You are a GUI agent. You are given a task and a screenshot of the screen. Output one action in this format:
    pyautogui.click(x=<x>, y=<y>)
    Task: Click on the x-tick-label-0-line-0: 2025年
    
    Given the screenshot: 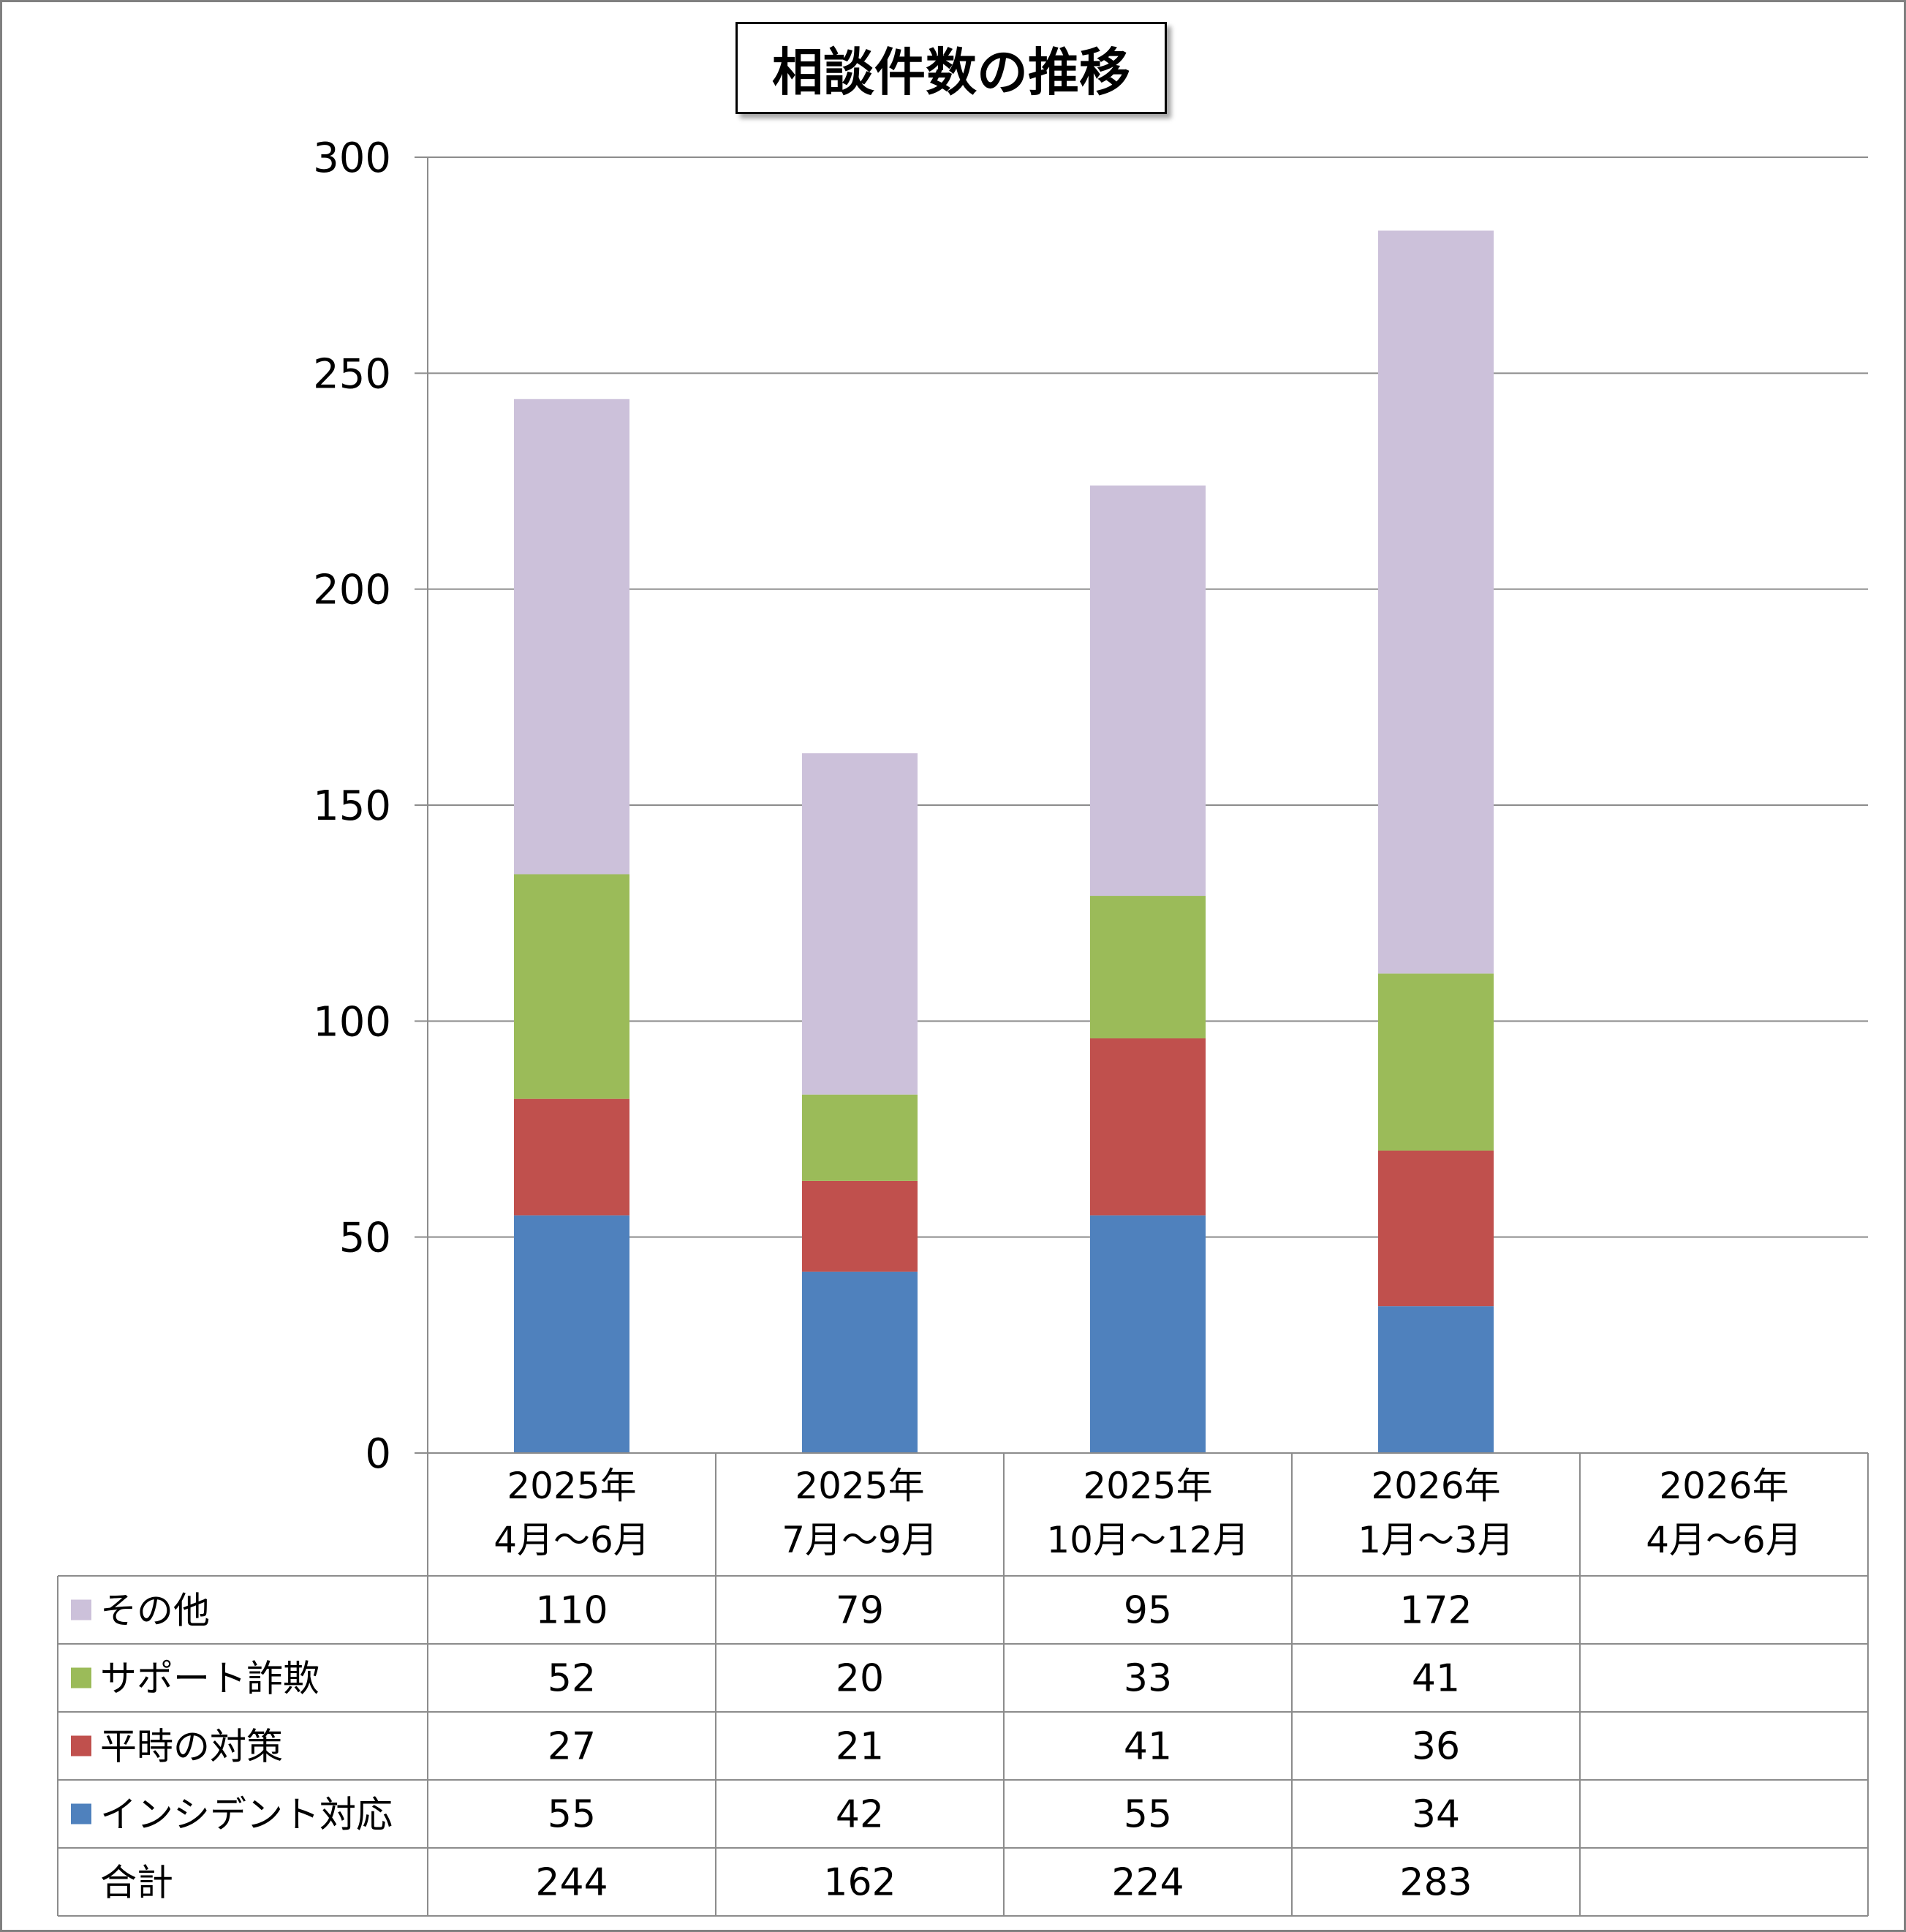 What is the action you would take?
    pyautogui.click(x=571, y=1486)
    